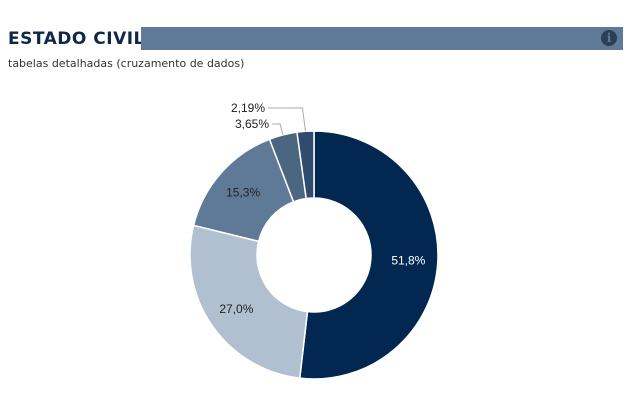 The height and width of the screenshot is (420, 643). I want to click on slice-label-3: 3,65%, so click(252, 124).